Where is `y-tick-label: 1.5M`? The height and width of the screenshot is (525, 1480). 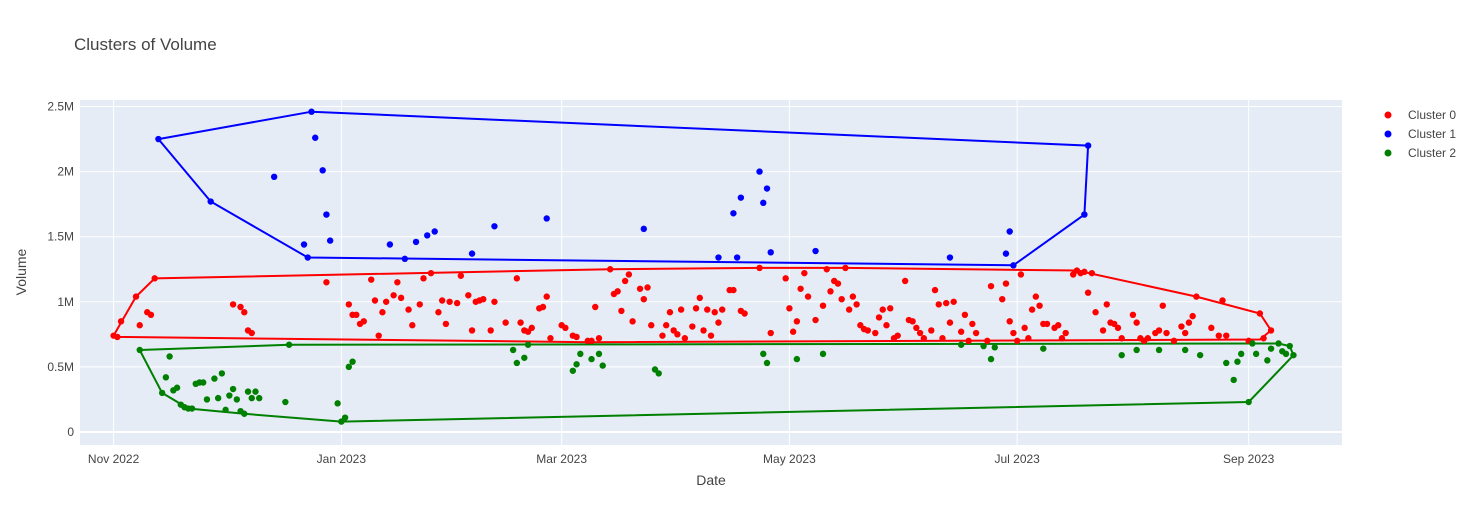
y-tick-label: 1.5M is located at coordinates (60, 237).